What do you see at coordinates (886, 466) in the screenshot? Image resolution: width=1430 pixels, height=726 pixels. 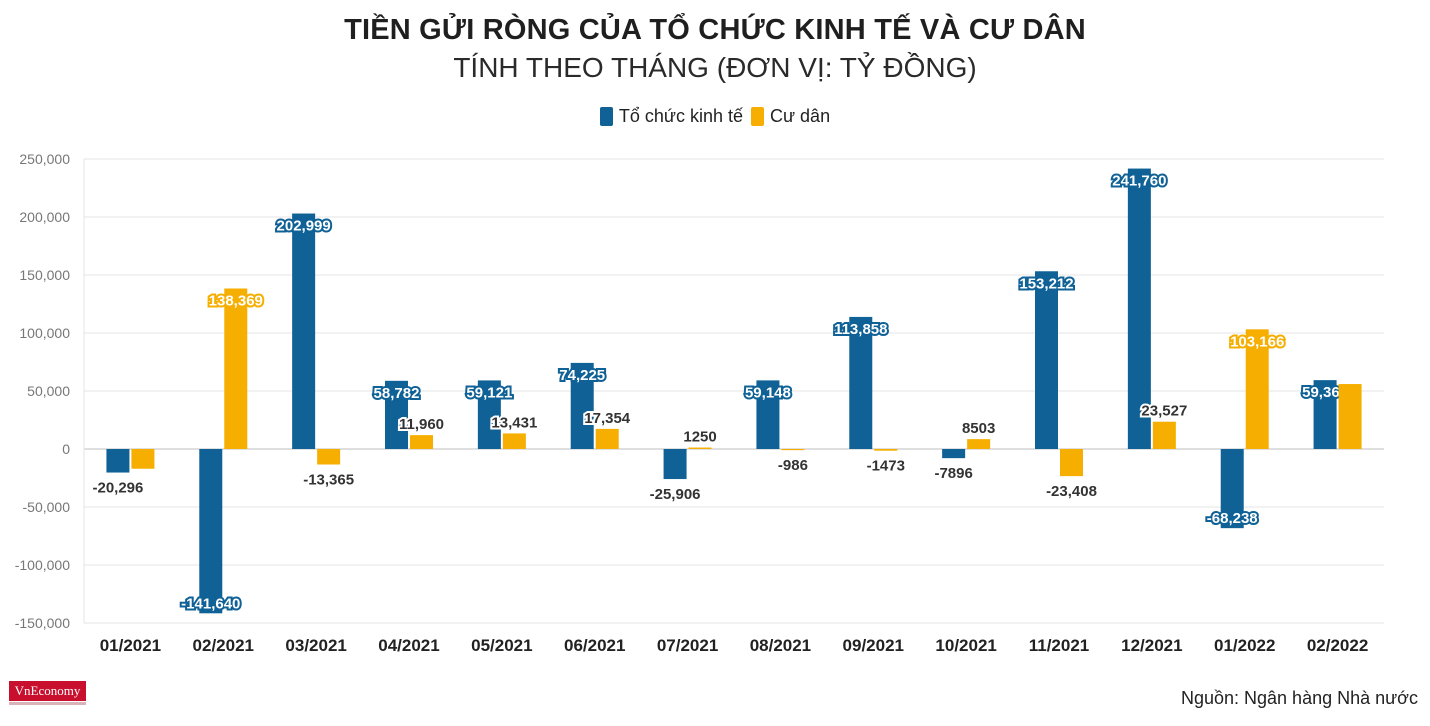 I see `data-label: -1473` at bounding box center [886, 466].